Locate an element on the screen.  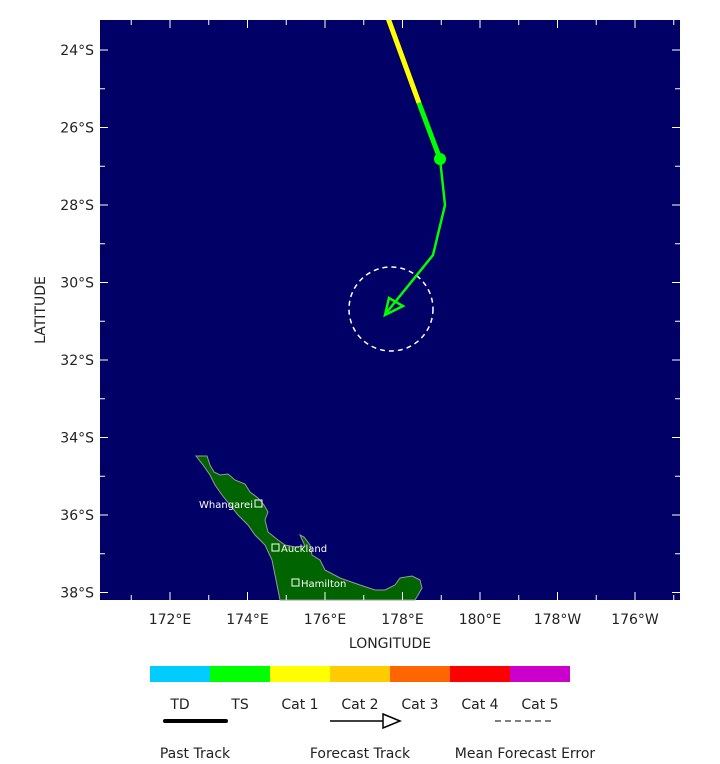
past-track-legend-label: Past Track is located at coordinates (195, 753).